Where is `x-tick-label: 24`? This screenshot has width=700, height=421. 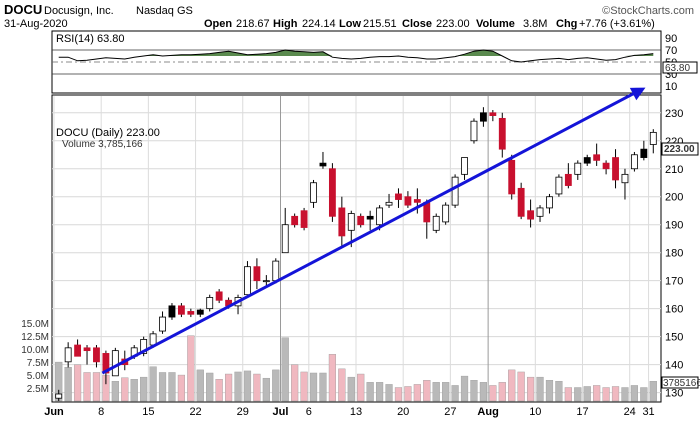
x-tick-label: 24 is located at coordinates (630, 412).